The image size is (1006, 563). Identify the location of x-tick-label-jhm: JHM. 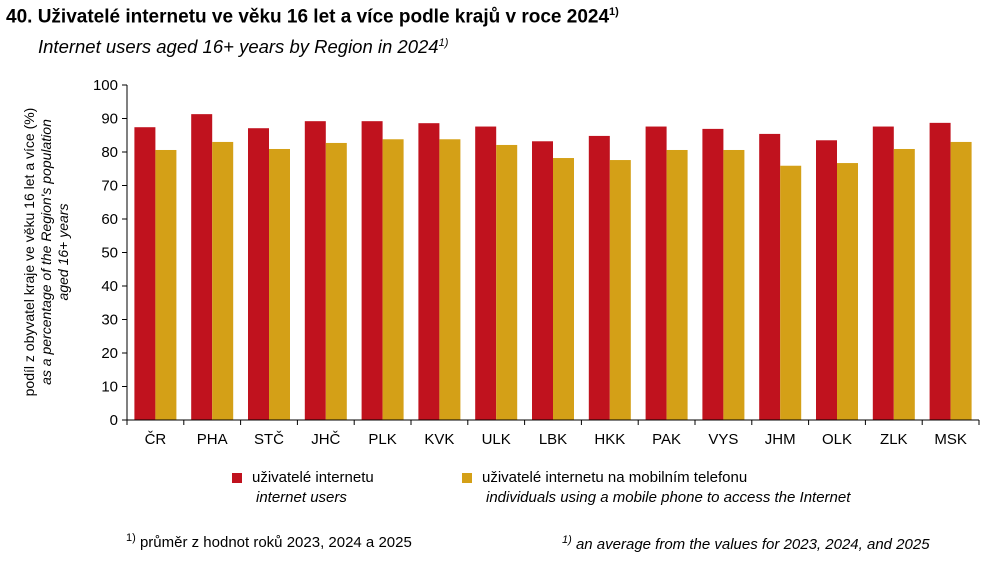
(780, 439).